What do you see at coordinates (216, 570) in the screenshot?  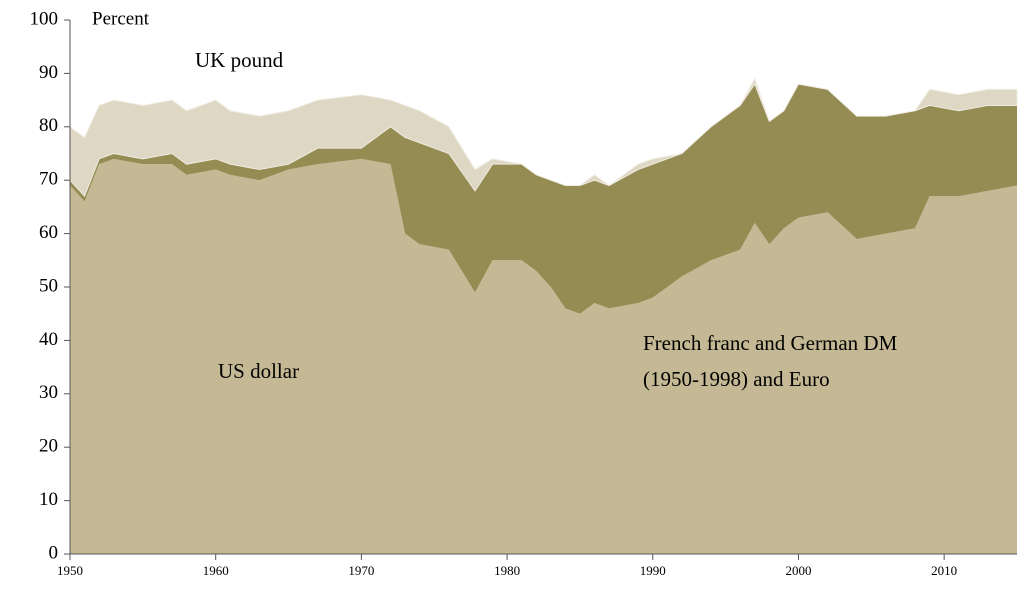 I see `x-tick-label: 1960` at bounding box center [216, 570].